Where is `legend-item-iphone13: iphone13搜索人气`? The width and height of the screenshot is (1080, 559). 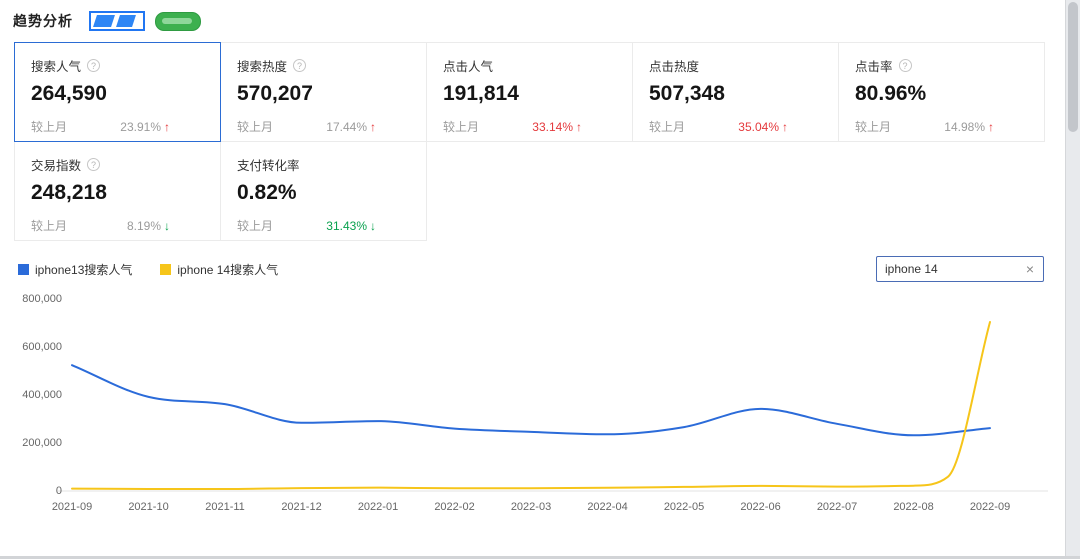
legend-item-iphone13: iphone13搜索人气 is located at coordinates (75, 269).